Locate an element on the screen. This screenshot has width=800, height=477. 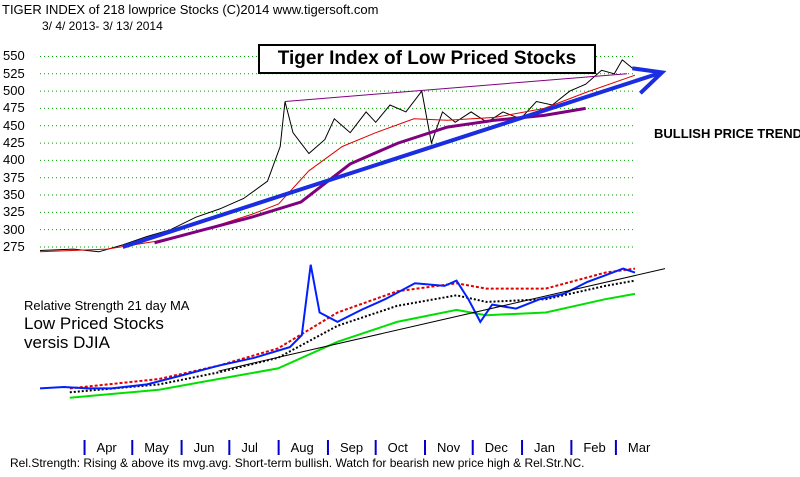
y-tick-label: 550 is located at coordinates (14, 56).